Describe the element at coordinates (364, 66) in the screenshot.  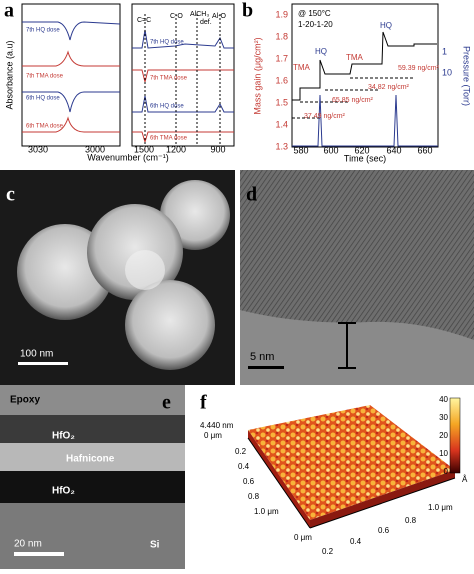
I see `mass-curve` at that location.